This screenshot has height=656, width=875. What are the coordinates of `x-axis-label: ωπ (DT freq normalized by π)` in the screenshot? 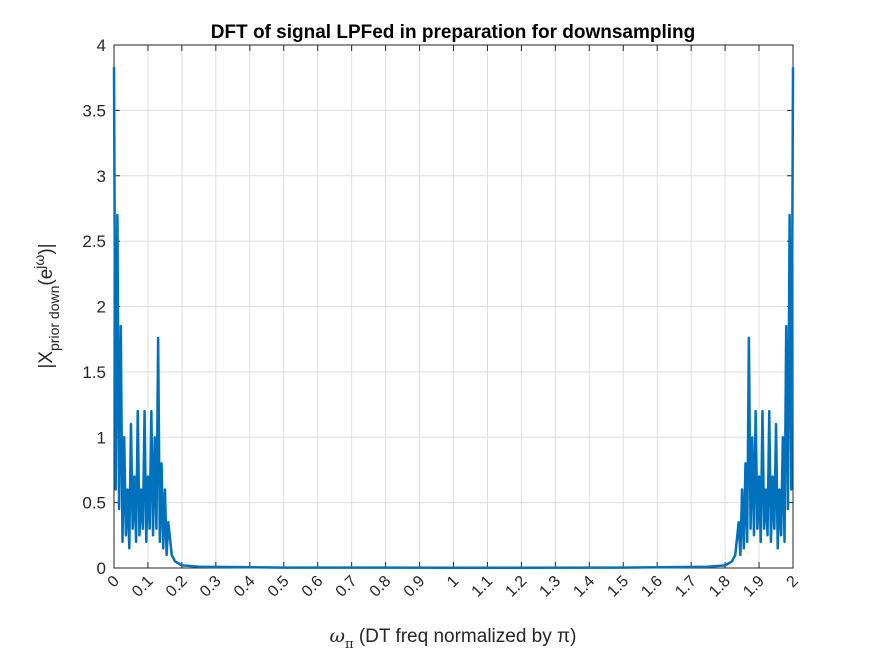 It's located at (453, 638).